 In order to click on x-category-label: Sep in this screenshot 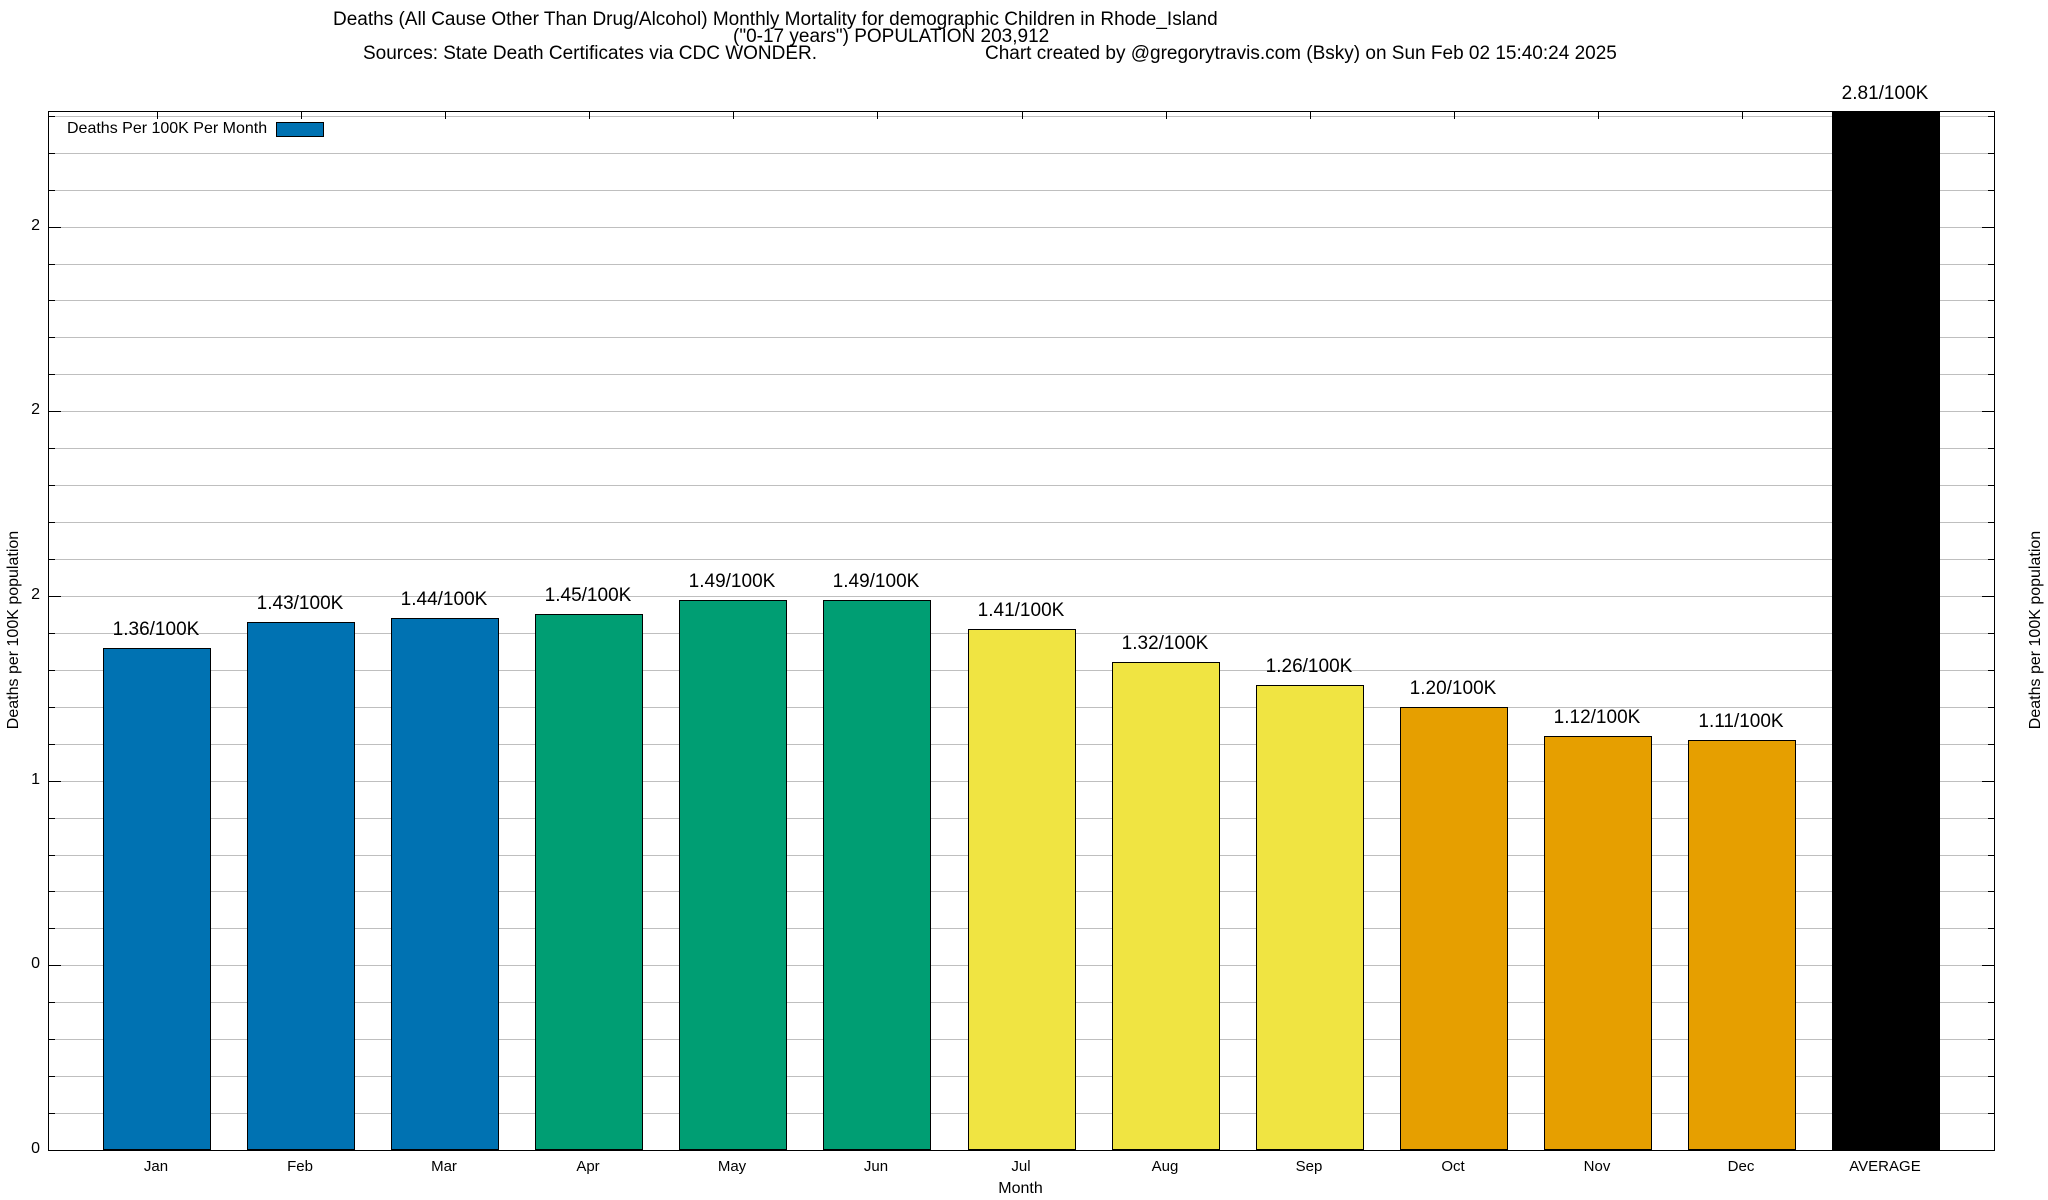, I will do `click(1309, 1166)`.